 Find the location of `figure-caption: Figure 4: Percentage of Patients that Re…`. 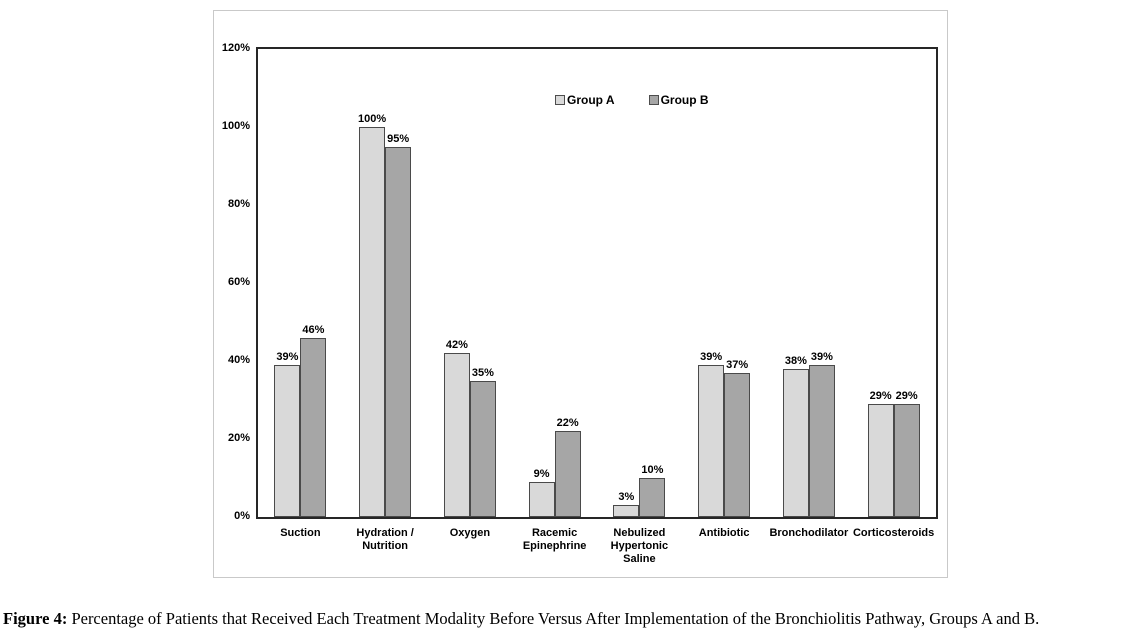

figure-caption: Figure 4: Percentage of Patients that Re… is located at coordinates (574, 619).